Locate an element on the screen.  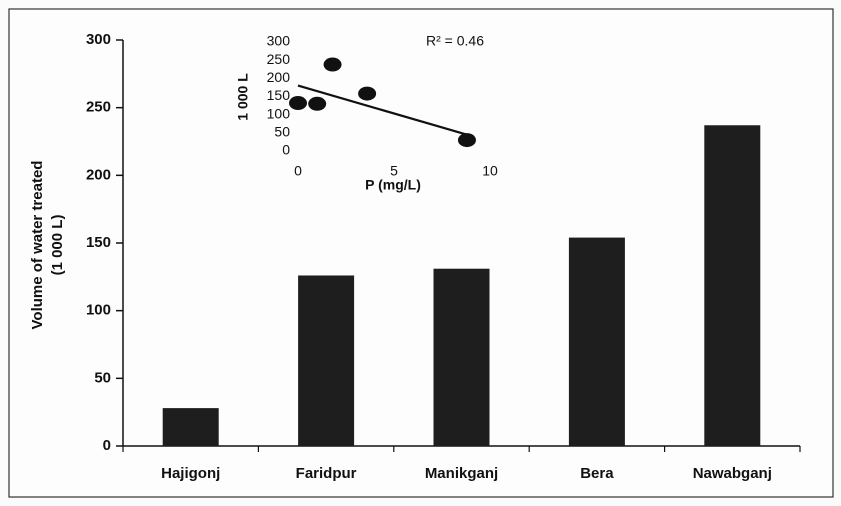
y-tick-label: 150 is located at coordinates (98, 242).